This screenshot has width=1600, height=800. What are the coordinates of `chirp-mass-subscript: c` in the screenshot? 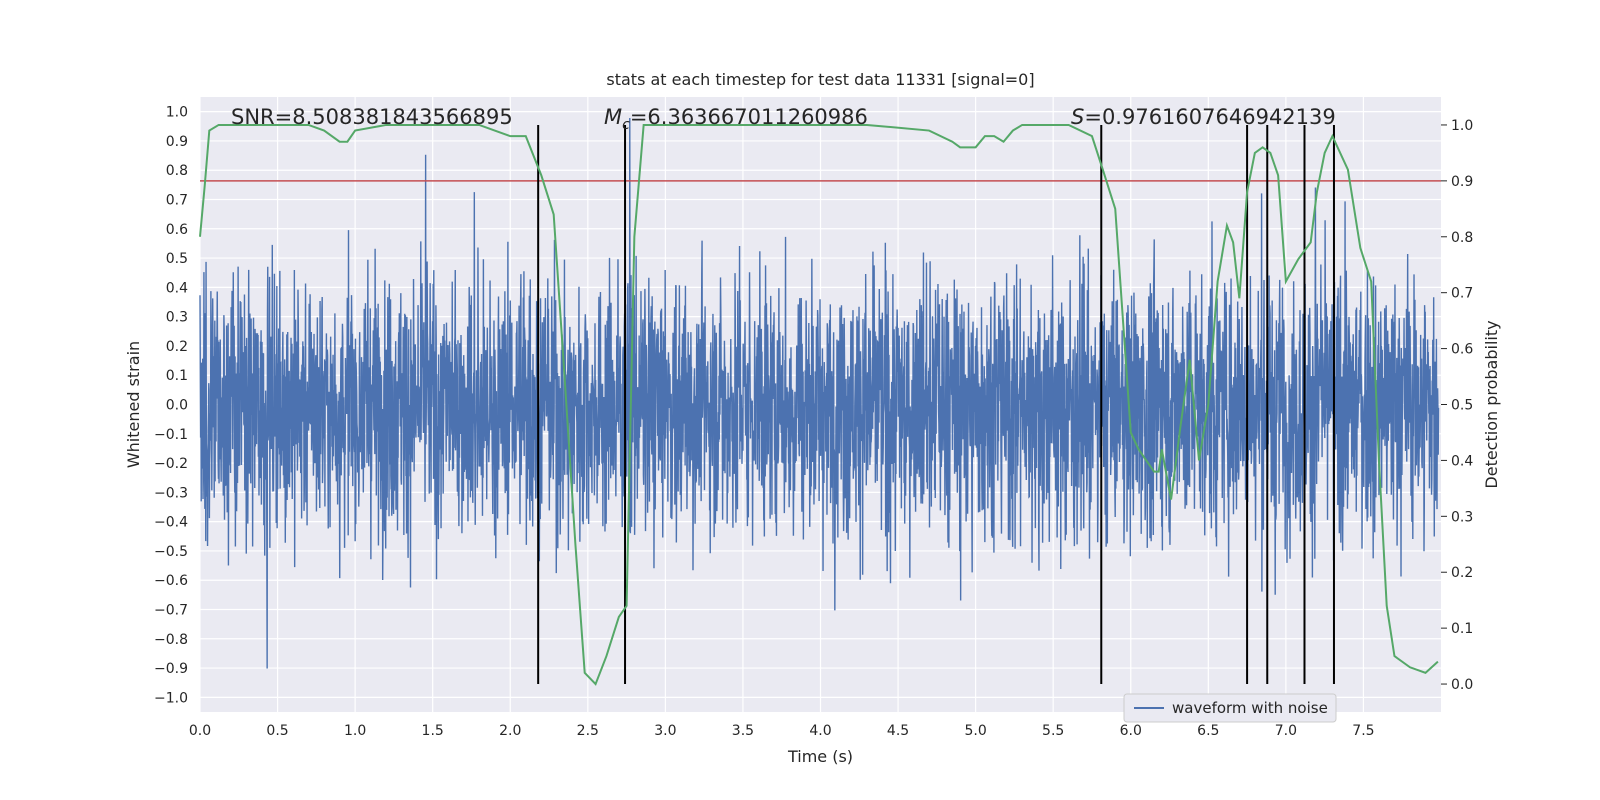 It's located at (626, 125).